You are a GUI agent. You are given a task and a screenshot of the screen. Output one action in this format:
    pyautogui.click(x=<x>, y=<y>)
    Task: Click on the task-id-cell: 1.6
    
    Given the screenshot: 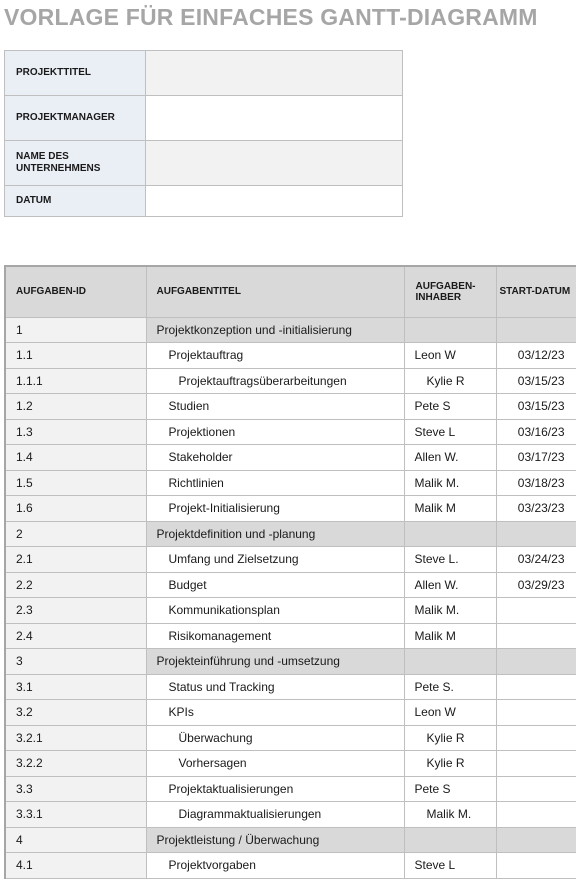 What is the action you would take?
    pyautogui.click(x=75, y=508)
    